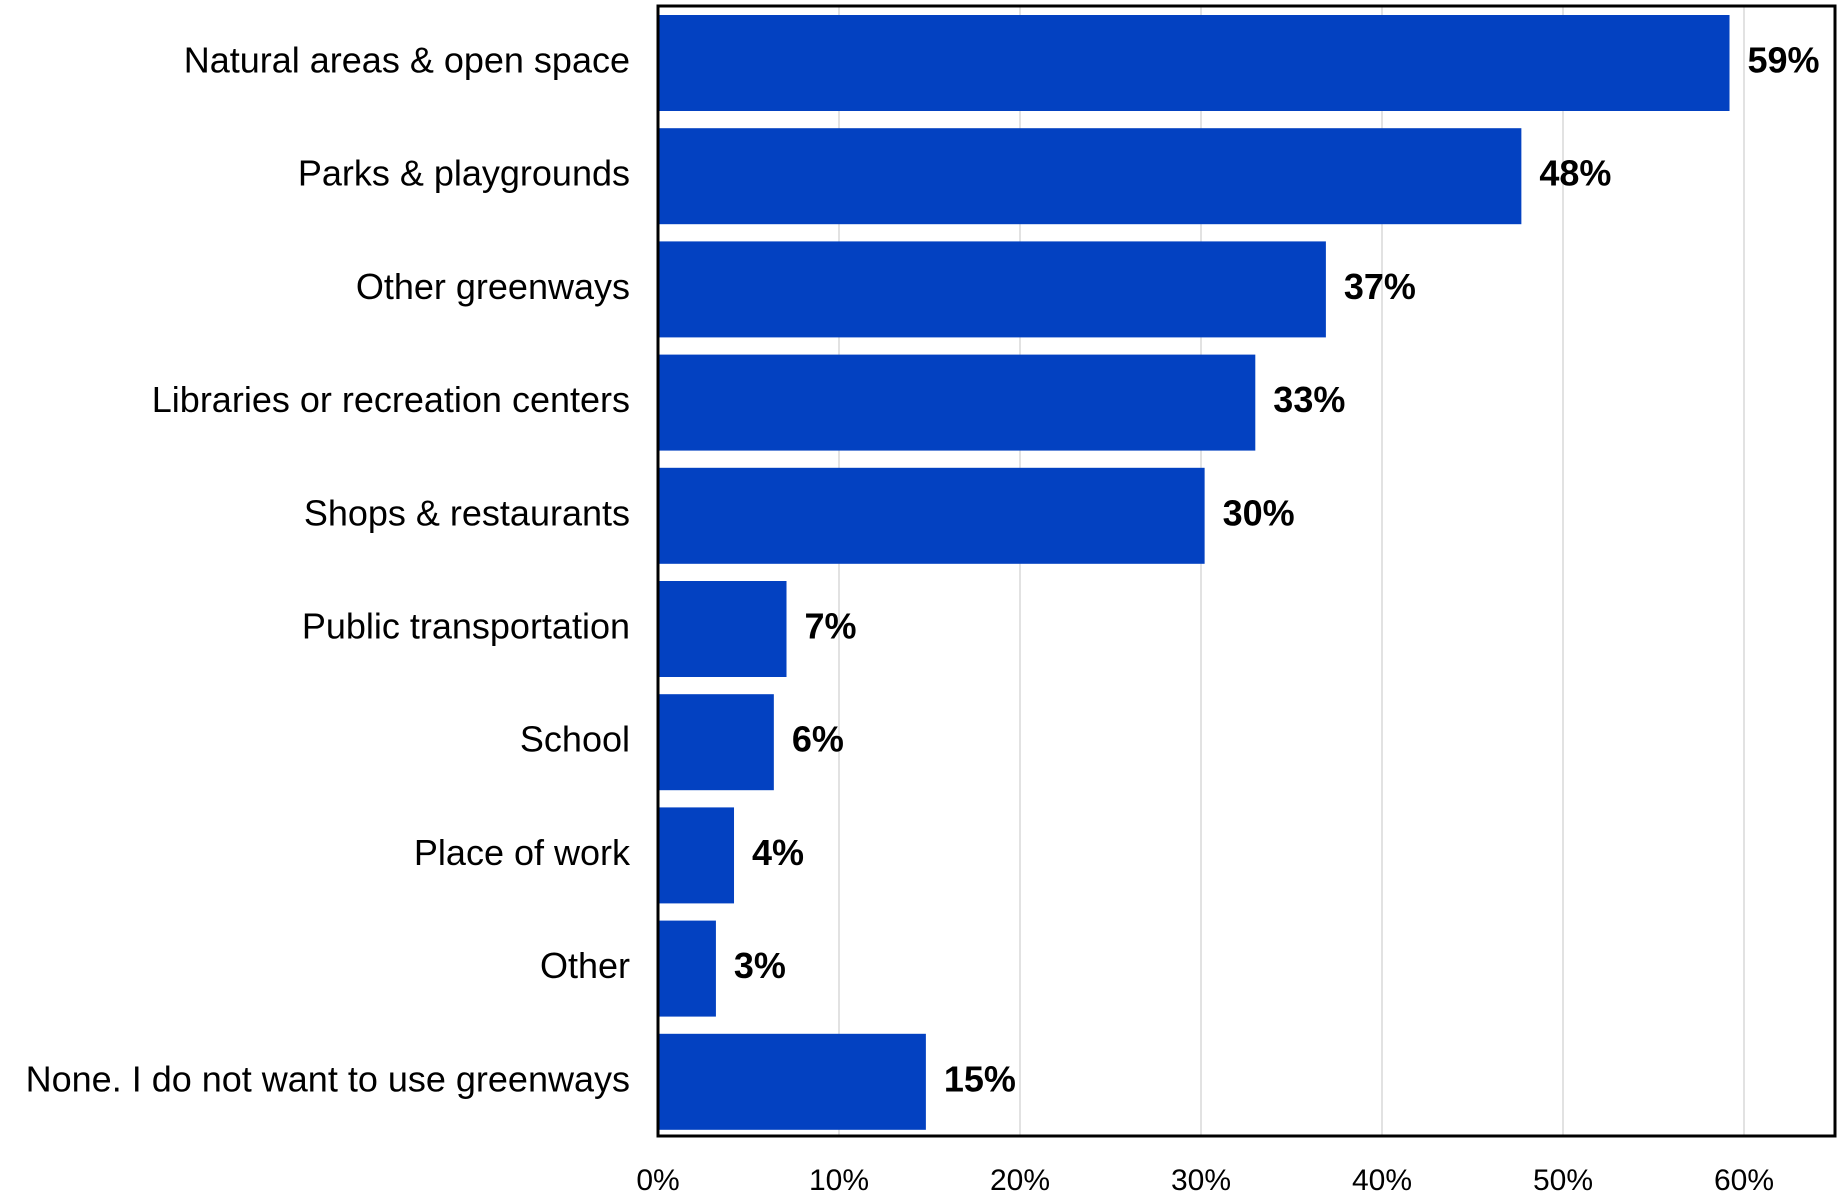 The height and width of the screenshot is (1199, 1839). What do you see at coordinates (467, 512) in the screenshot?
I see `category-label: Shops & restaurants` at bounding box center [467, 512].